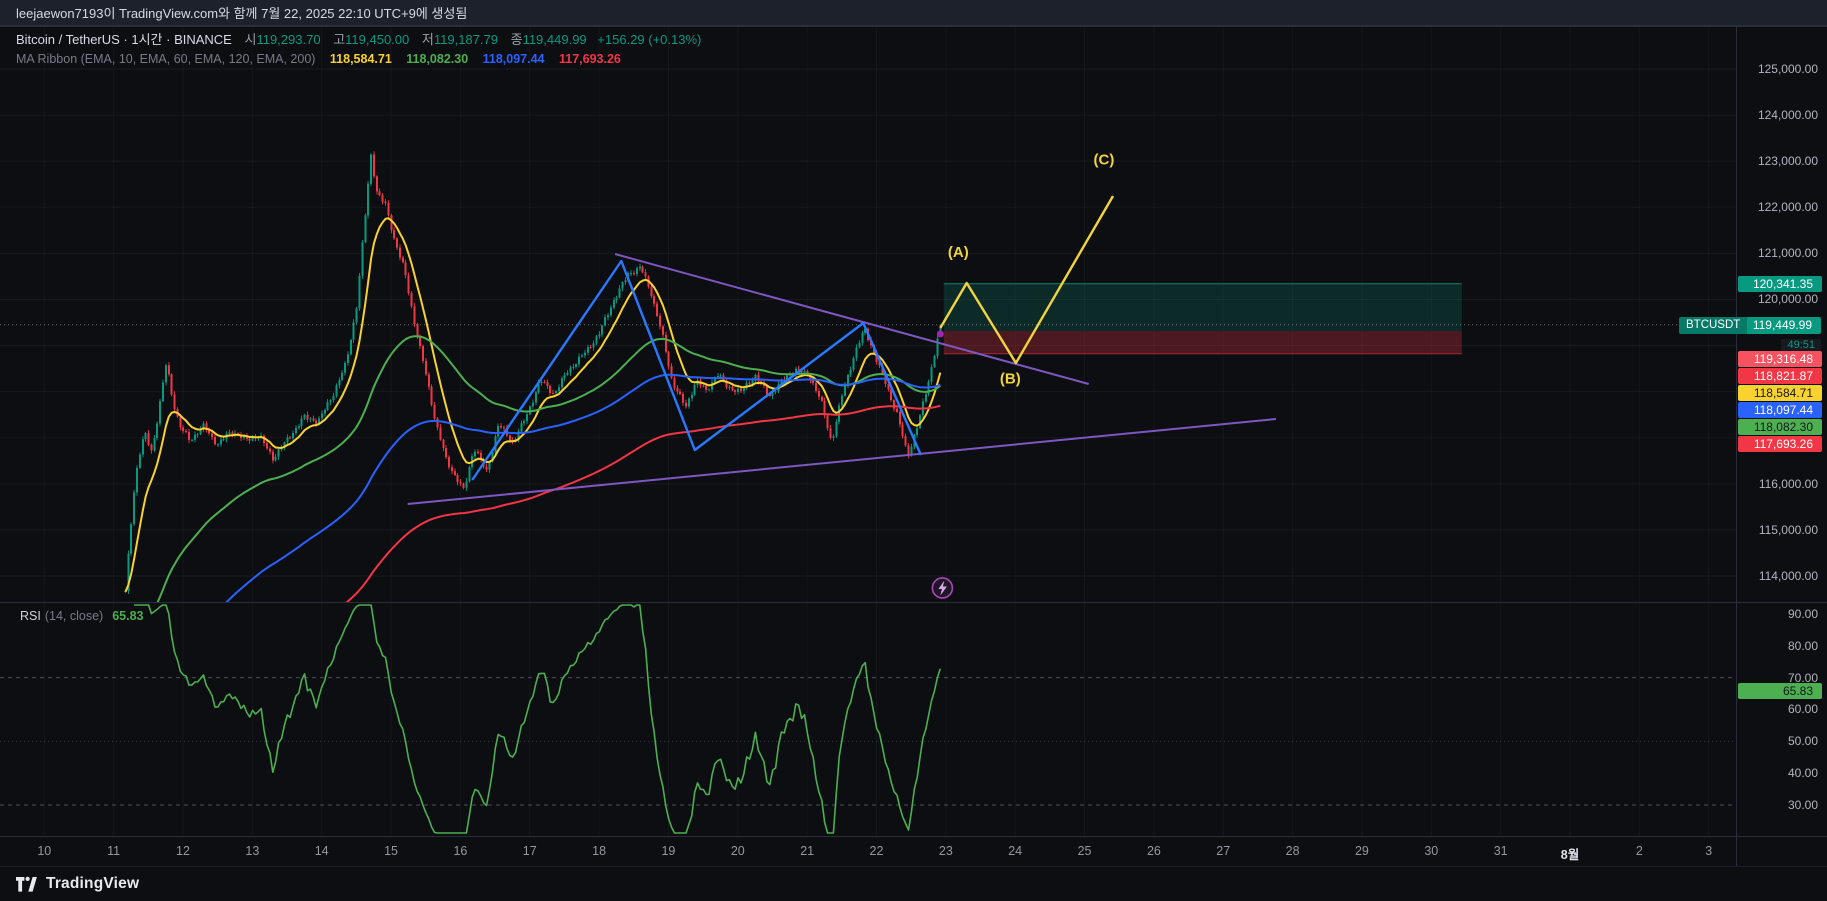 The width and height of the screenshot is (1827, 901). What do you see at coordinates (513, 59) in the screenshot?
I see `ema120-value: 118,097.44` at bounding box center [513, 59].